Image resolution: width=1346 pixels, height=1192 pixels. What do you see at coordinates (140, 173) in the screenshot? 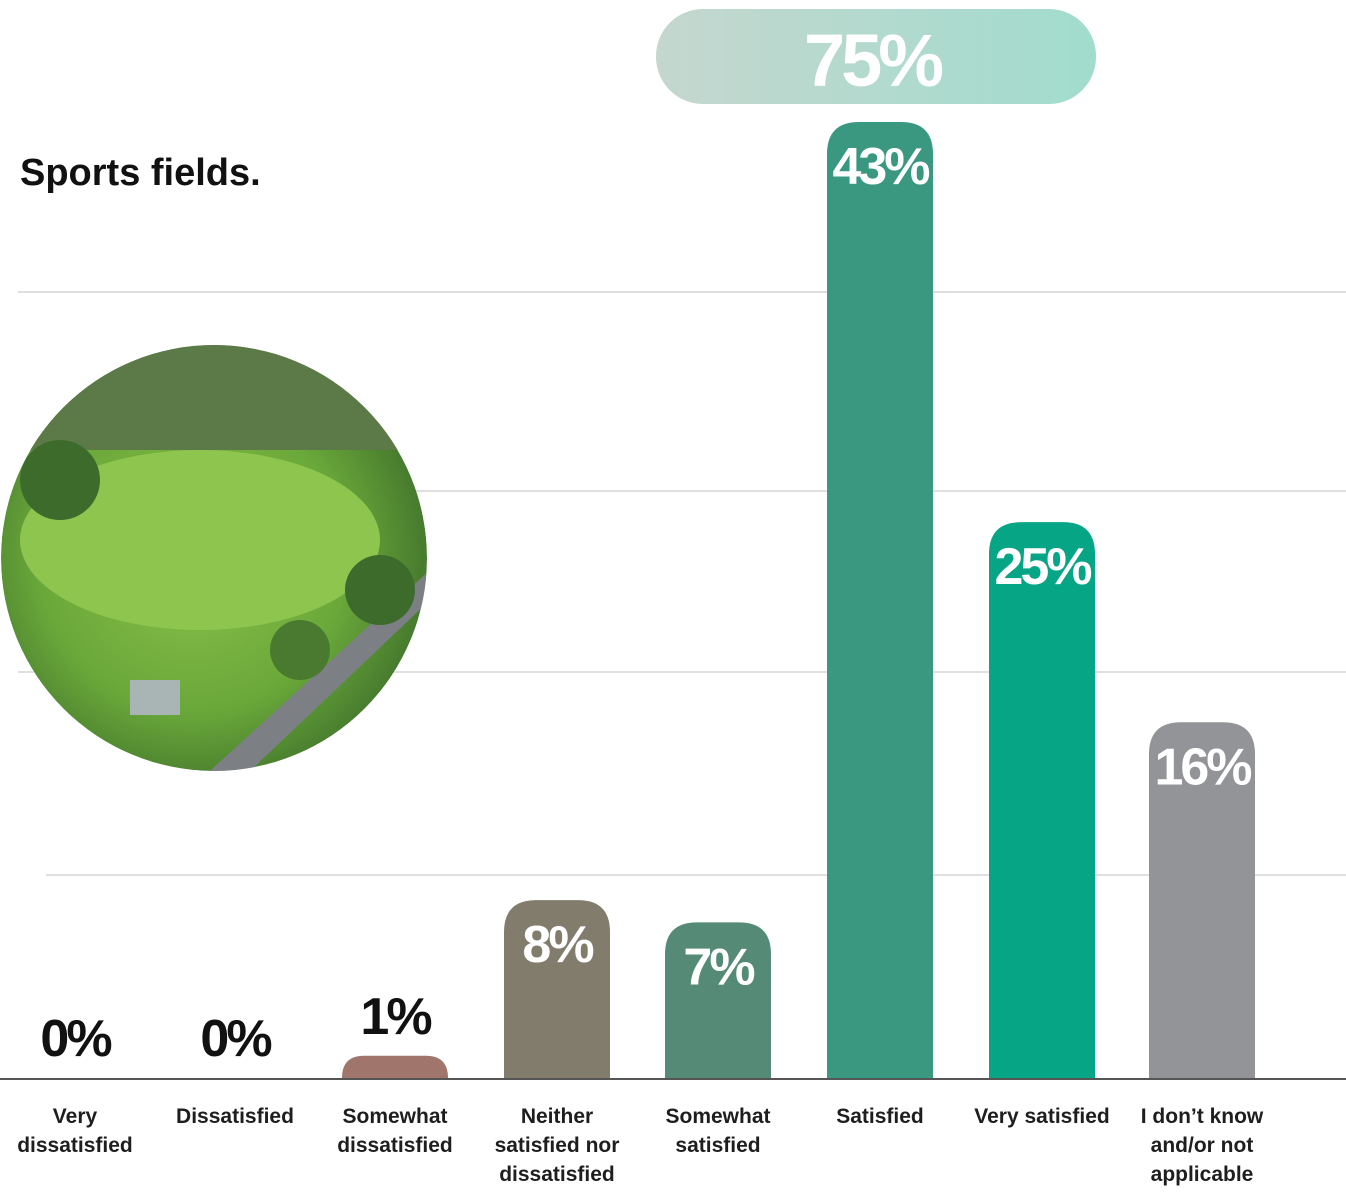
I see `chart-title: Sports fields.` at bounding box center [140, 173].